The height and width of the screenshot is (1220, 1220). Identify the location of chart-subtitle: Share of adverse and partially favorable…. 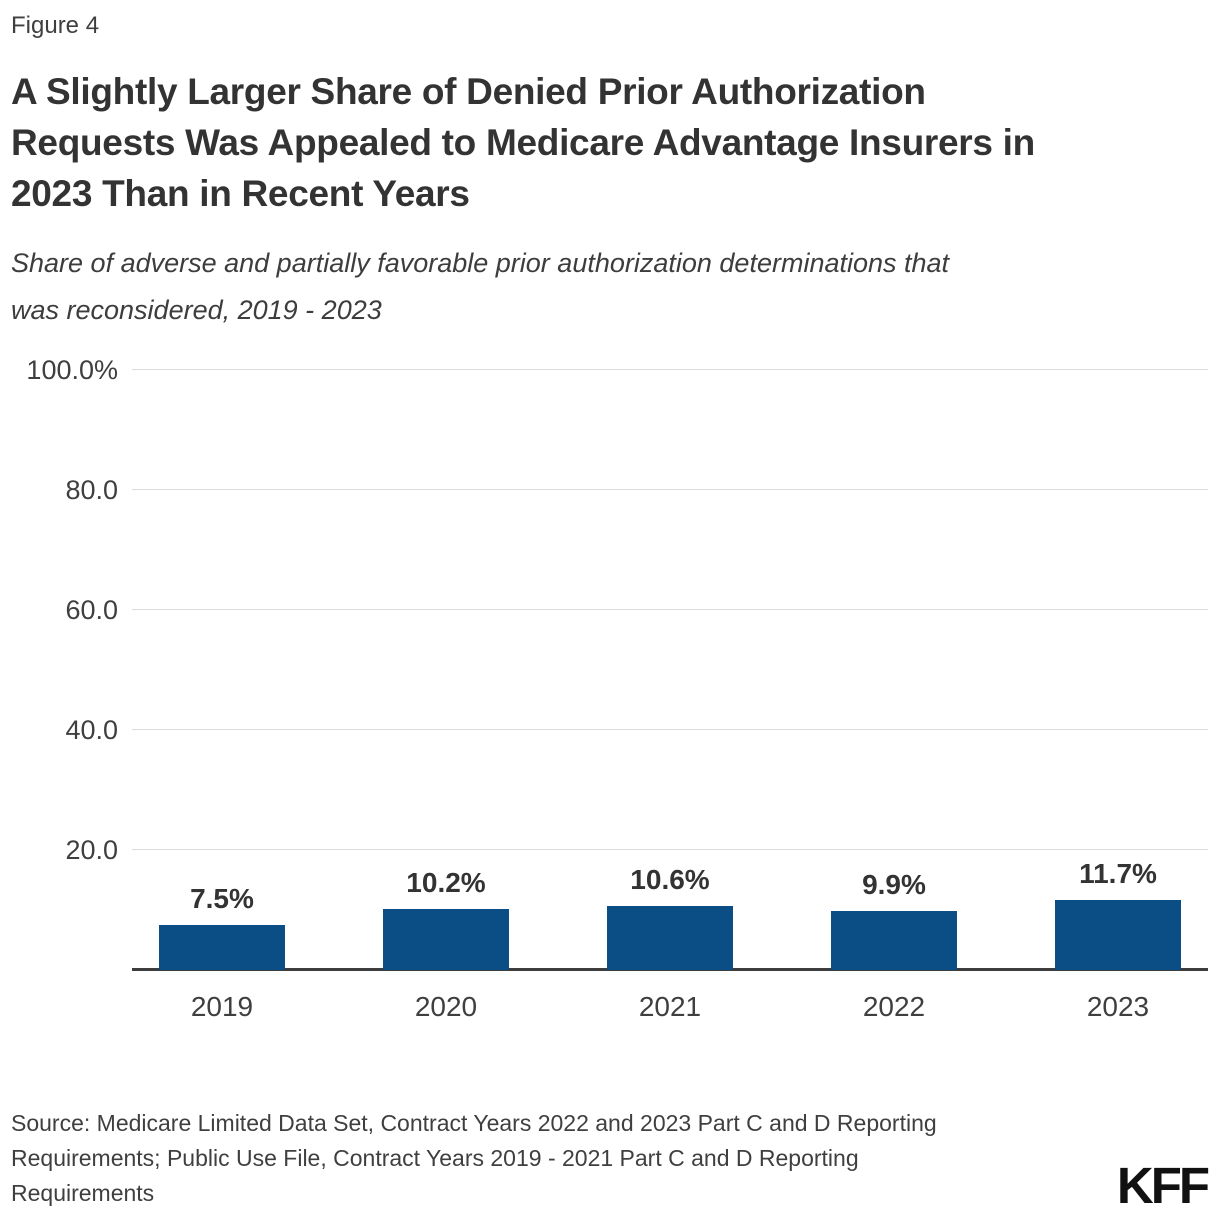
(611, 287).